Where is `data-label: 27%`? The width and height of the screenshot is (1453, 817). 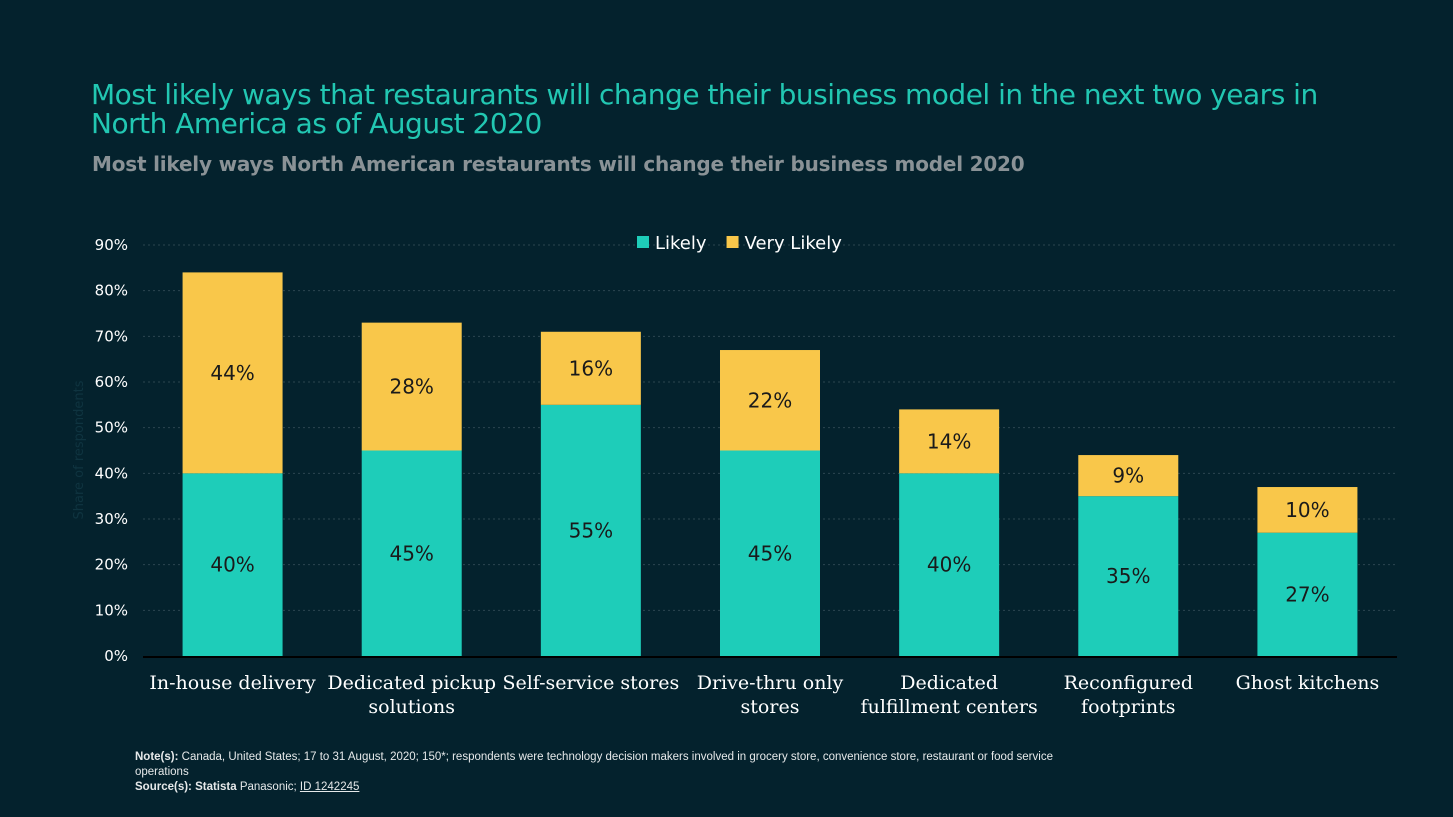 data-label: 27% is located at coordinates (1307, 594).